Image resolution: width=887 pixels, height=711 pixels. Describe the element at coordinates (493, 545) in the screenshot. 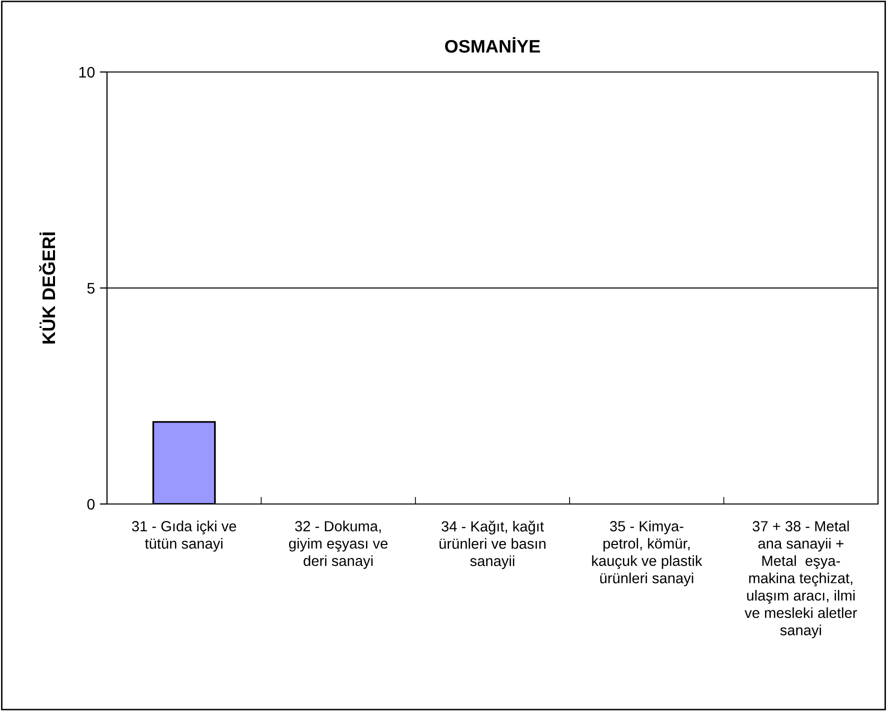

I see `x-tick-label: 34 - Kağıt, kağıt ürünleri ve basın sanayii` at that location.